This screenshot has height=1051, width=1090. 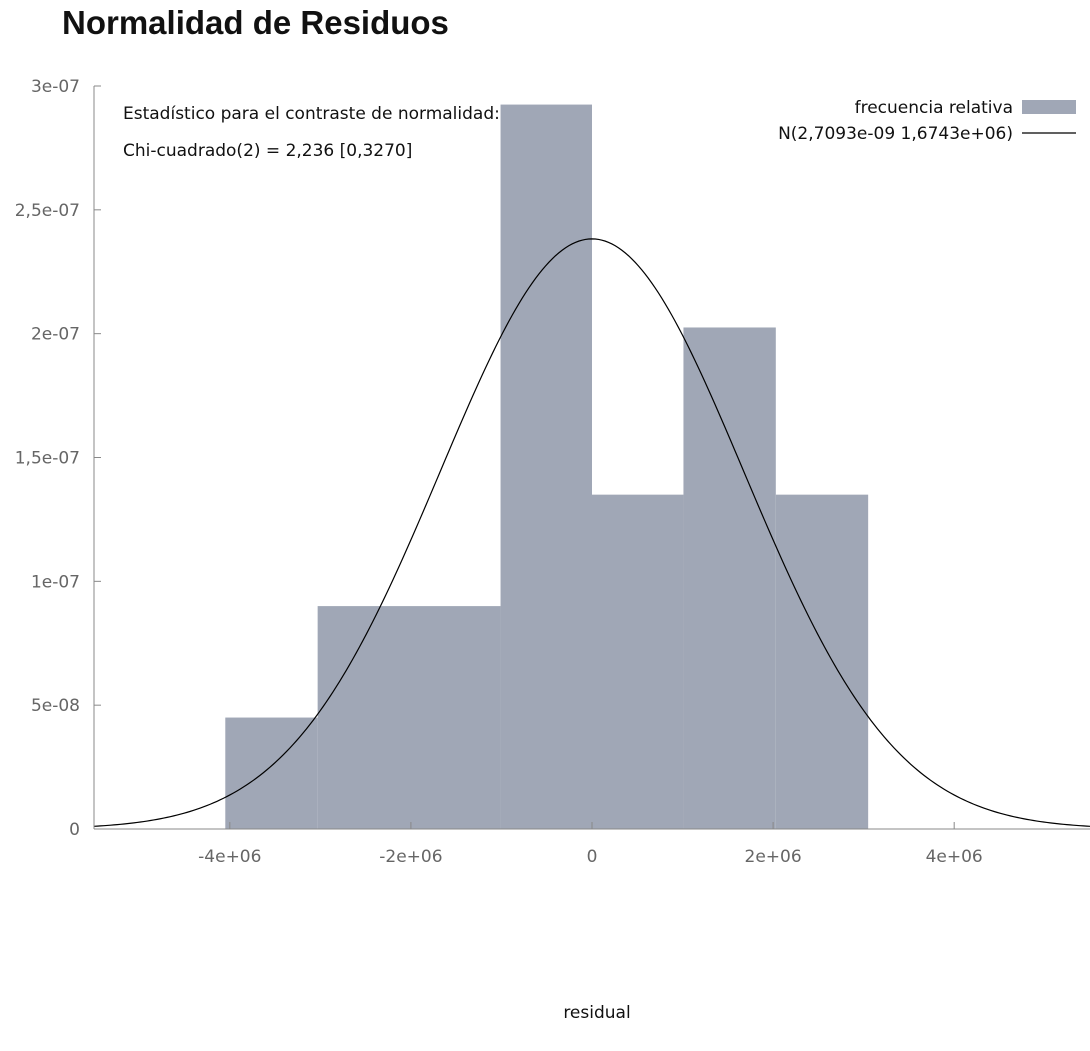 What do you see at coordinates (590, 844) in the screenshot?
I see `x-ticks: -4e+06 -2e+06 0 2e+06 4e+06` at bounding box center [590, 844].